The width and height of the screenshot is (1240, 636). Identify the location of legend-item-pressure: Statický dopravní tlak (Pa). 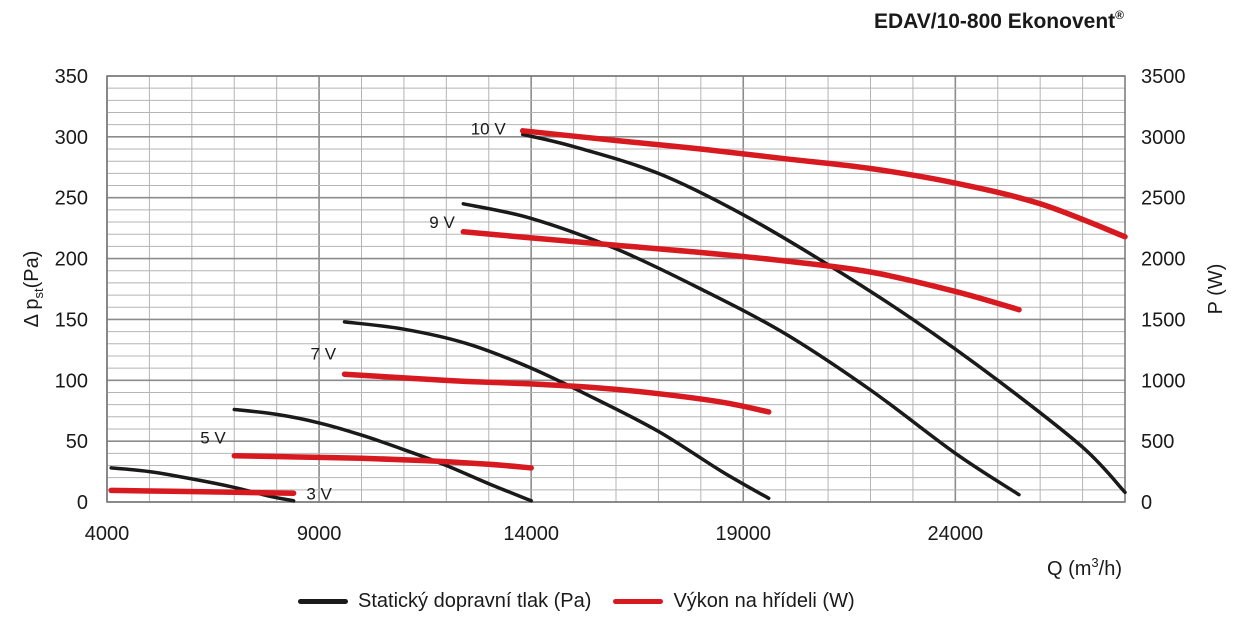
(444, 601).